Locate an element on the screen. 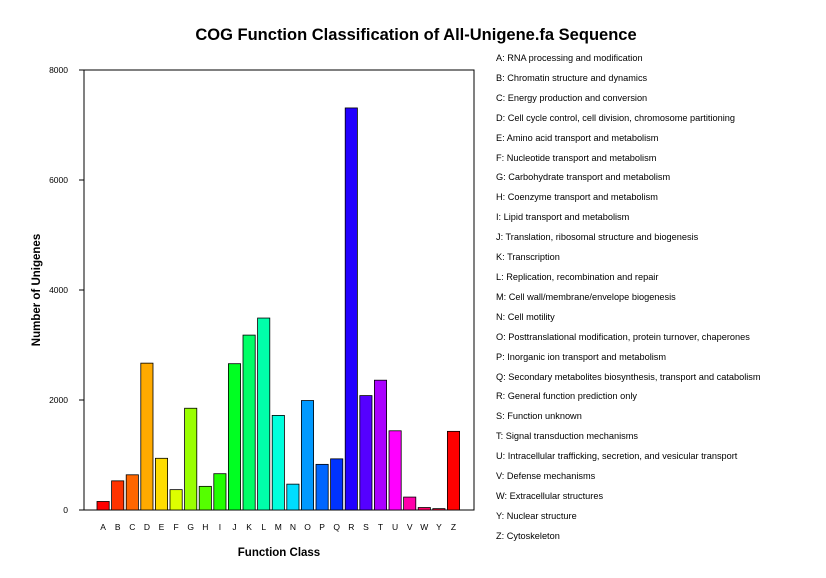  x-tick-label: M is located at coordinates (278, 527).